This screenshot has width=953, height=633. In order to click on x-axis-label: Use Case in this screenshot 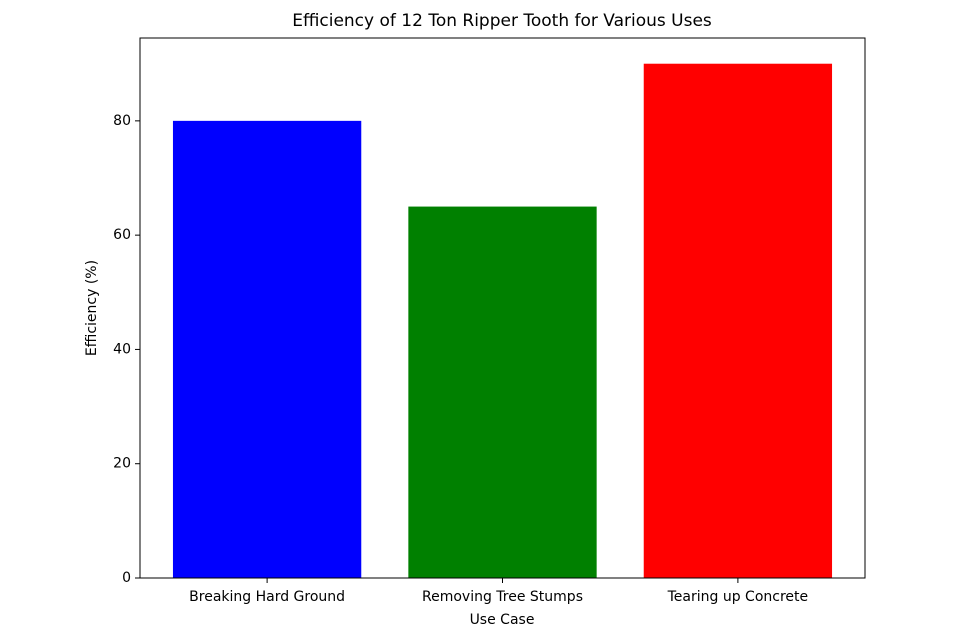, I will do `click(502, 620)`.